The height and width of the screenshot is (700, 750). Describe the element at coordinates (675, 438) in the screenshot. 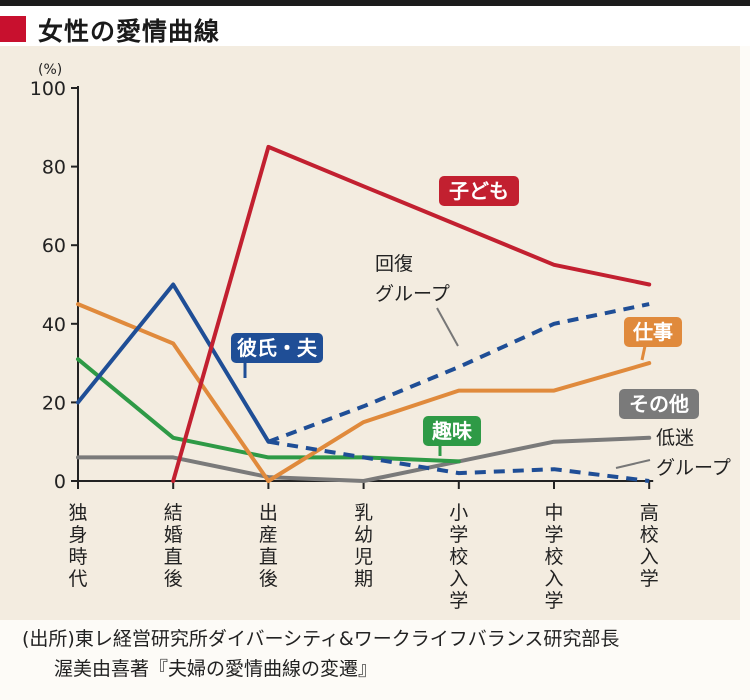

I see `annotation-teimei-1: 低迷` at that location.